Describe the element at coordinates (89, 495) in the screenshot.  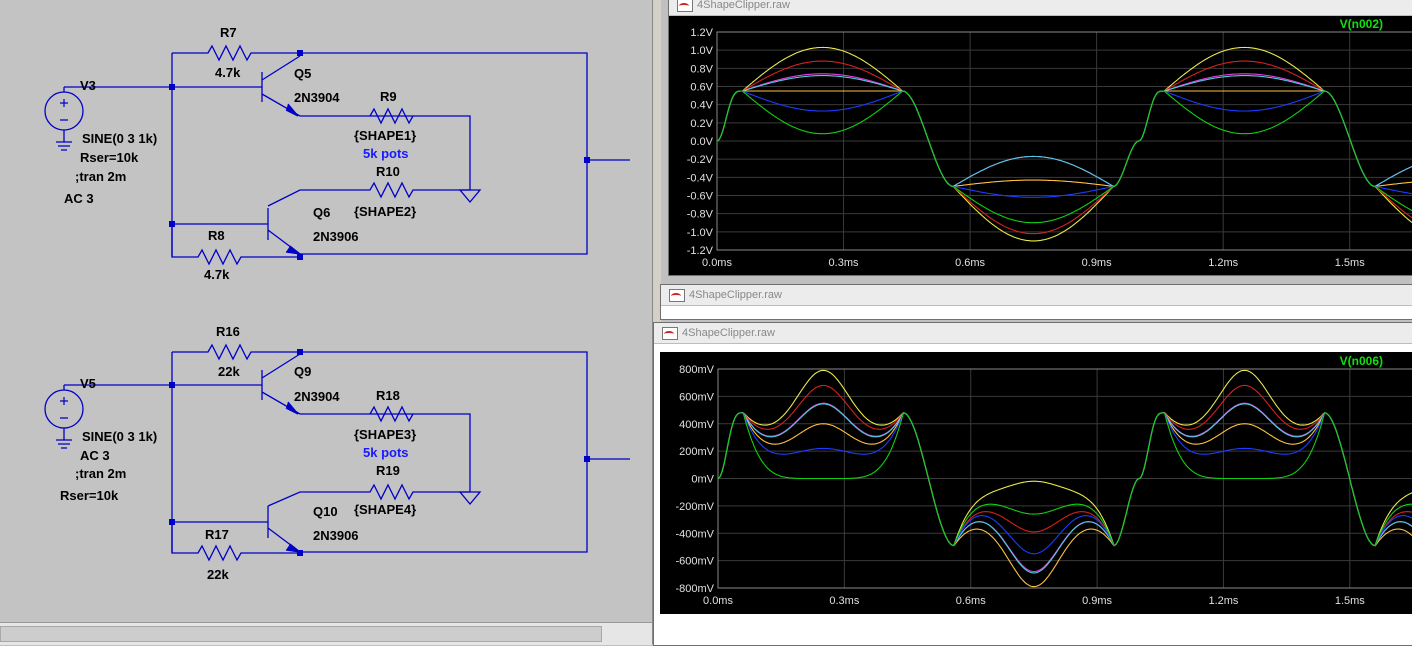
I see `v5-rser-label: Rser=10k` at that location.